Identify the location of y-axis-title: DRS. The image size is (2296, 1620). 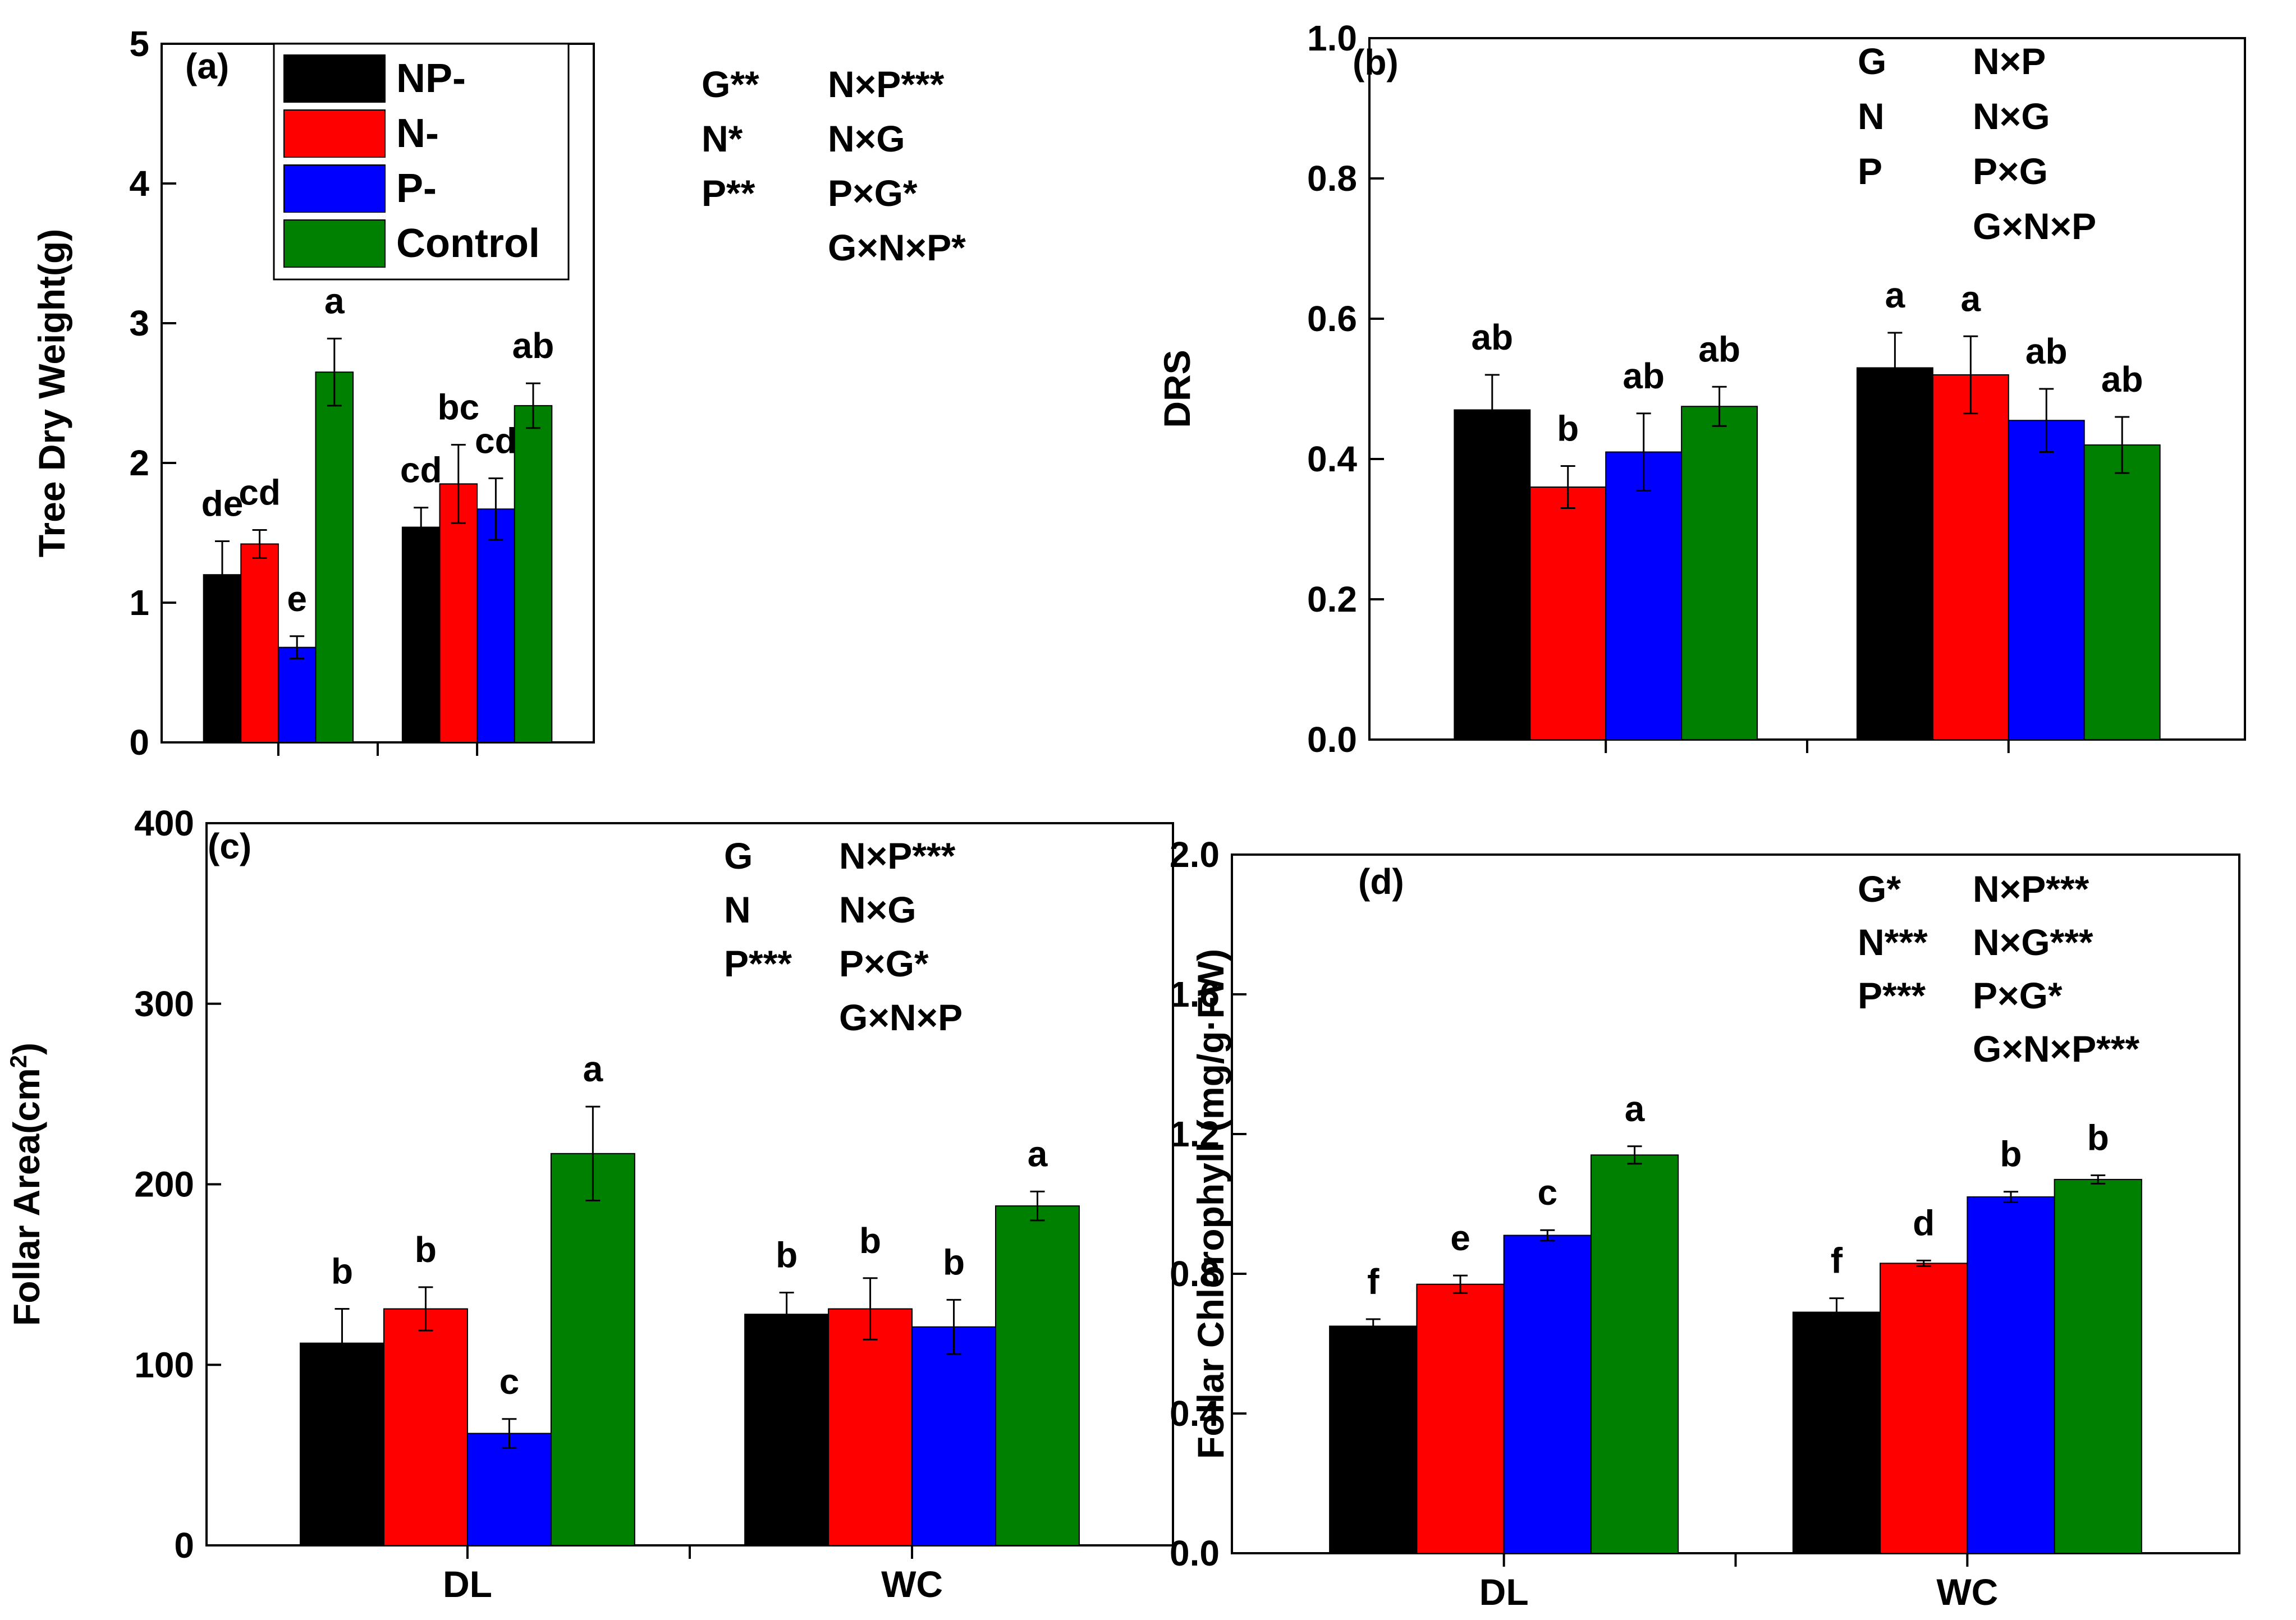
(1177, 389).